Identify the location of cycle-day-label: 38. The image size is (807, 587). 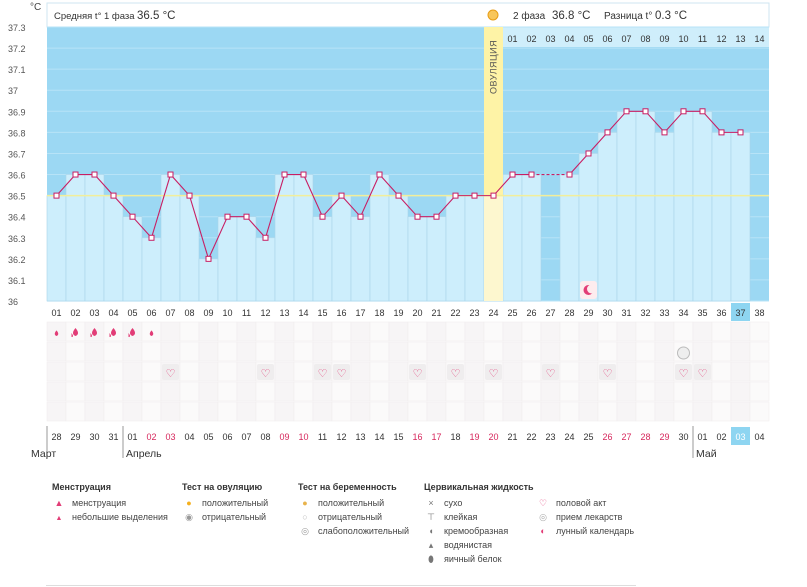
(759, 313).